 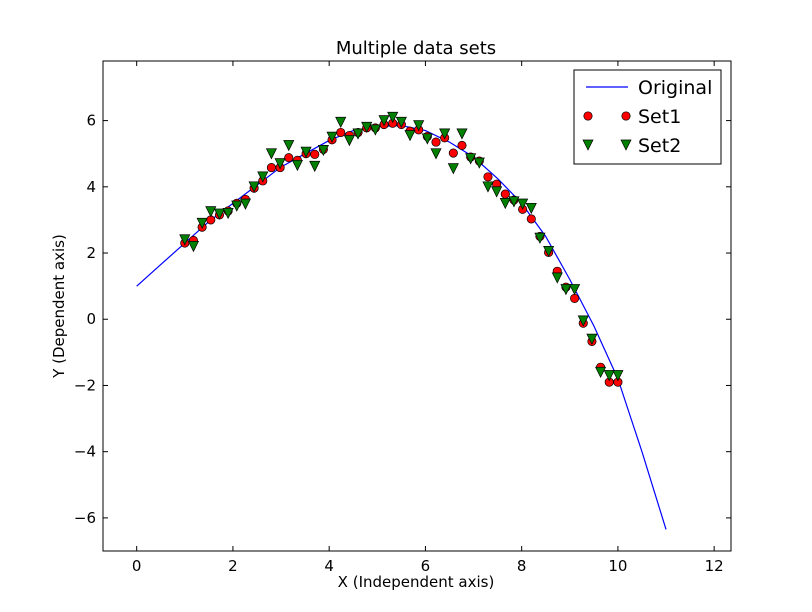 I want to click on legend-label-set2: Set2, so click(x=659, y=146).